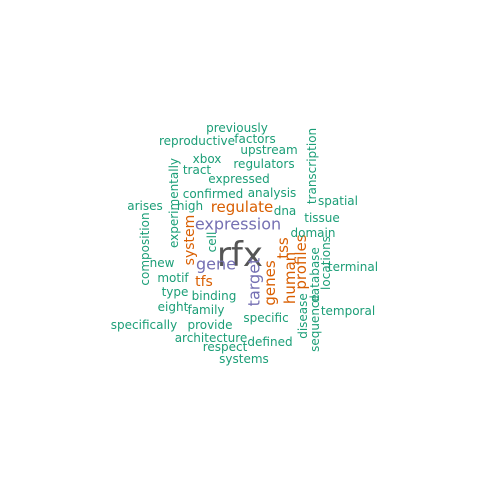 This screenshot has width=480, height=480. Describe the element at coordinates (285, 211) in the screenshot. I see `word-dna: dna` at that location.